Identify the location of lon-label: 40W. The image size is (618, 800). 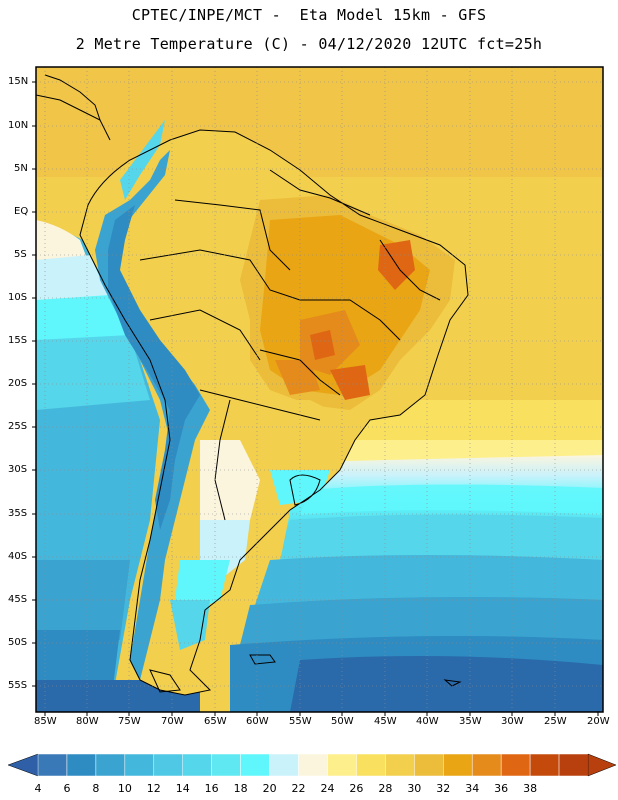
(427, 721).